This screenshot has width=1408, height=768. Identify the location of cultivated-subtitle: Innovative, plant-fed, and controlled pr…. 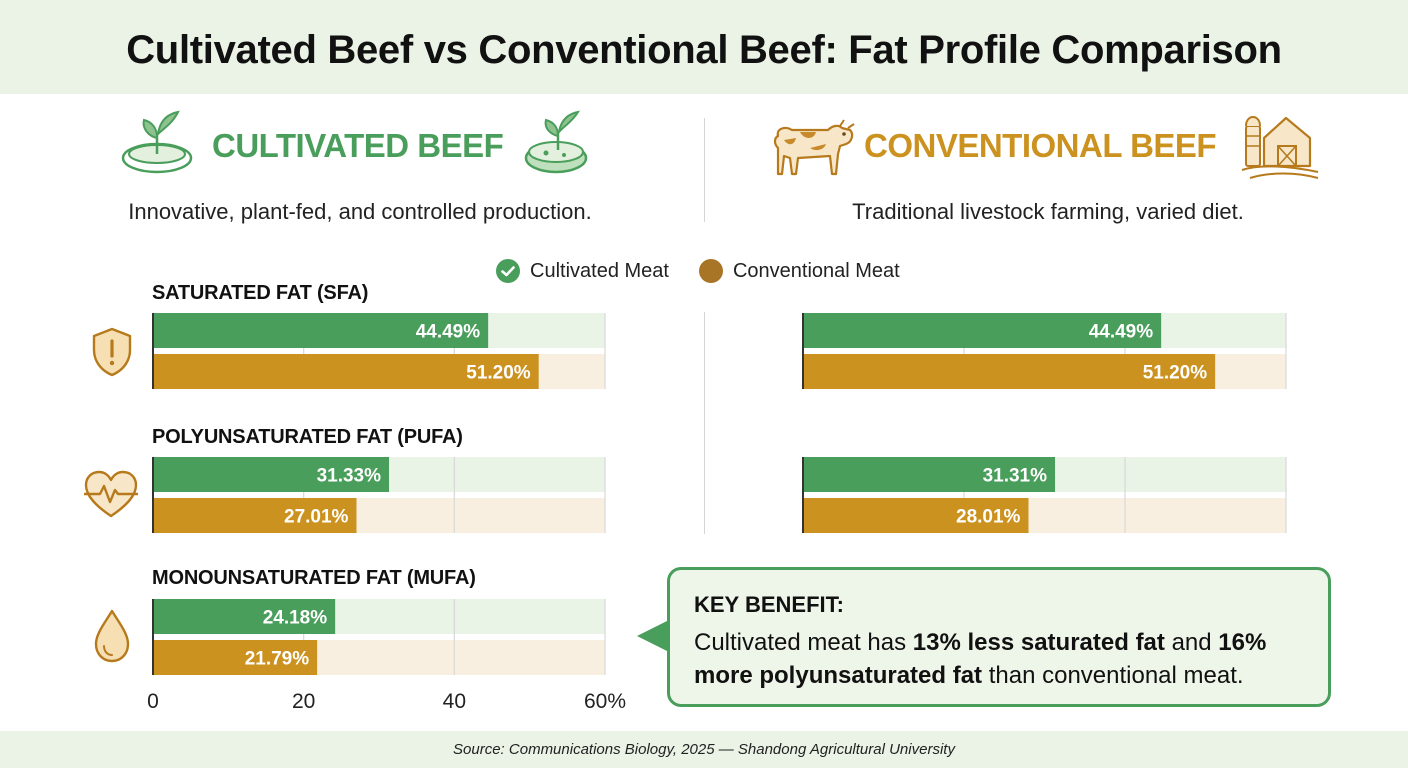
(360, 211).